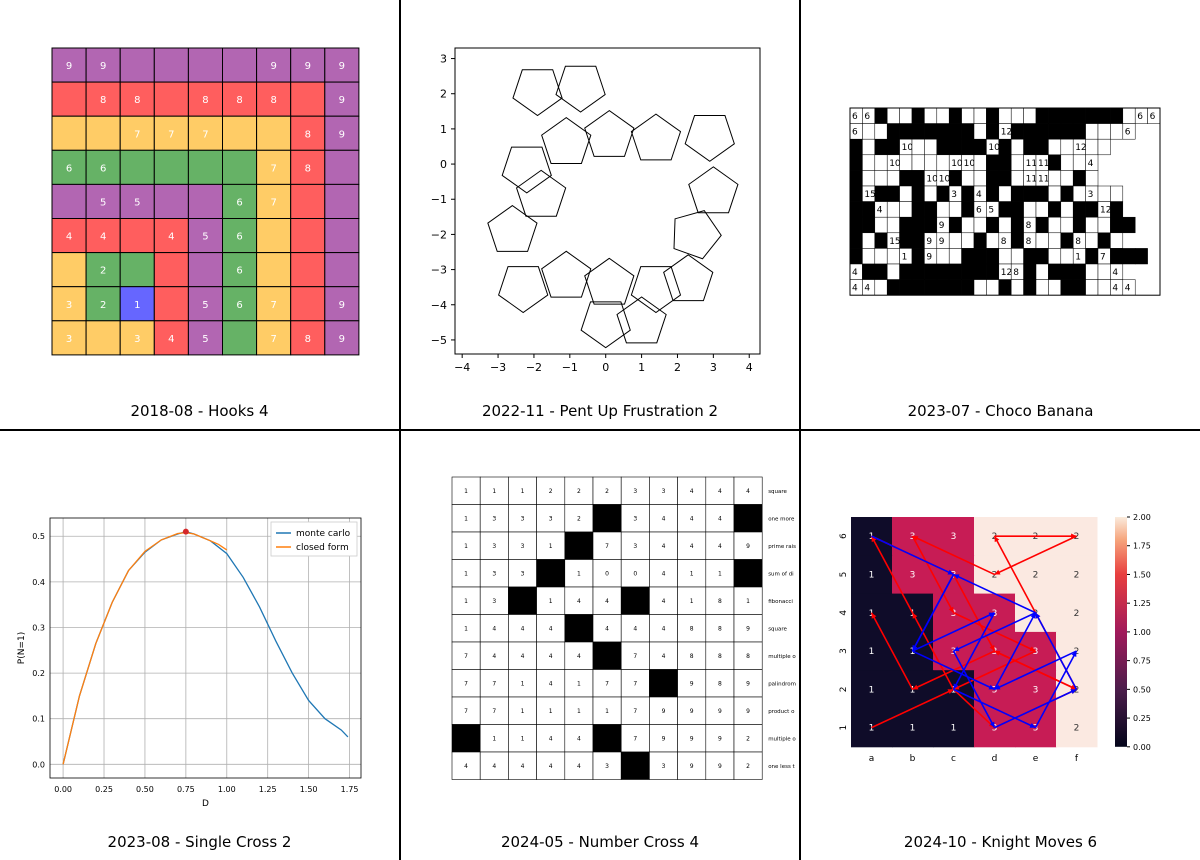 Image resolution: width=1200 pixels, height=860 pixels. I want to click on single-ytick-label: 0.4, so click(38, 582).